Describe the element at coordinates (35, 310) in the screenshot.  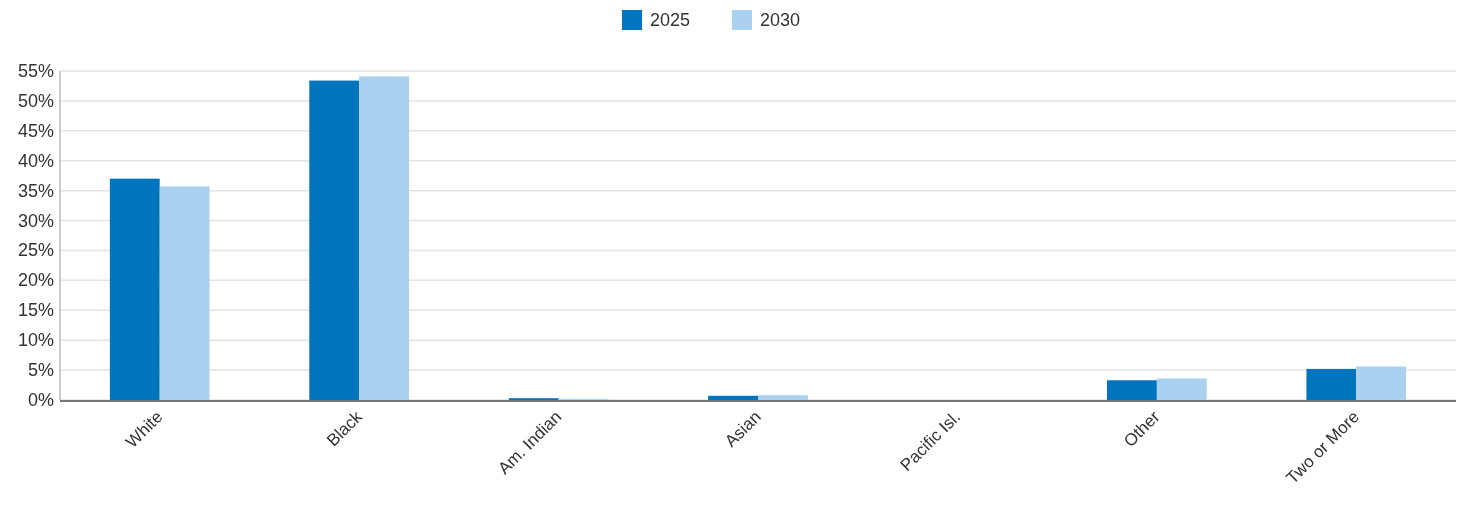
I see `y-tick-label: 15%` at that location.